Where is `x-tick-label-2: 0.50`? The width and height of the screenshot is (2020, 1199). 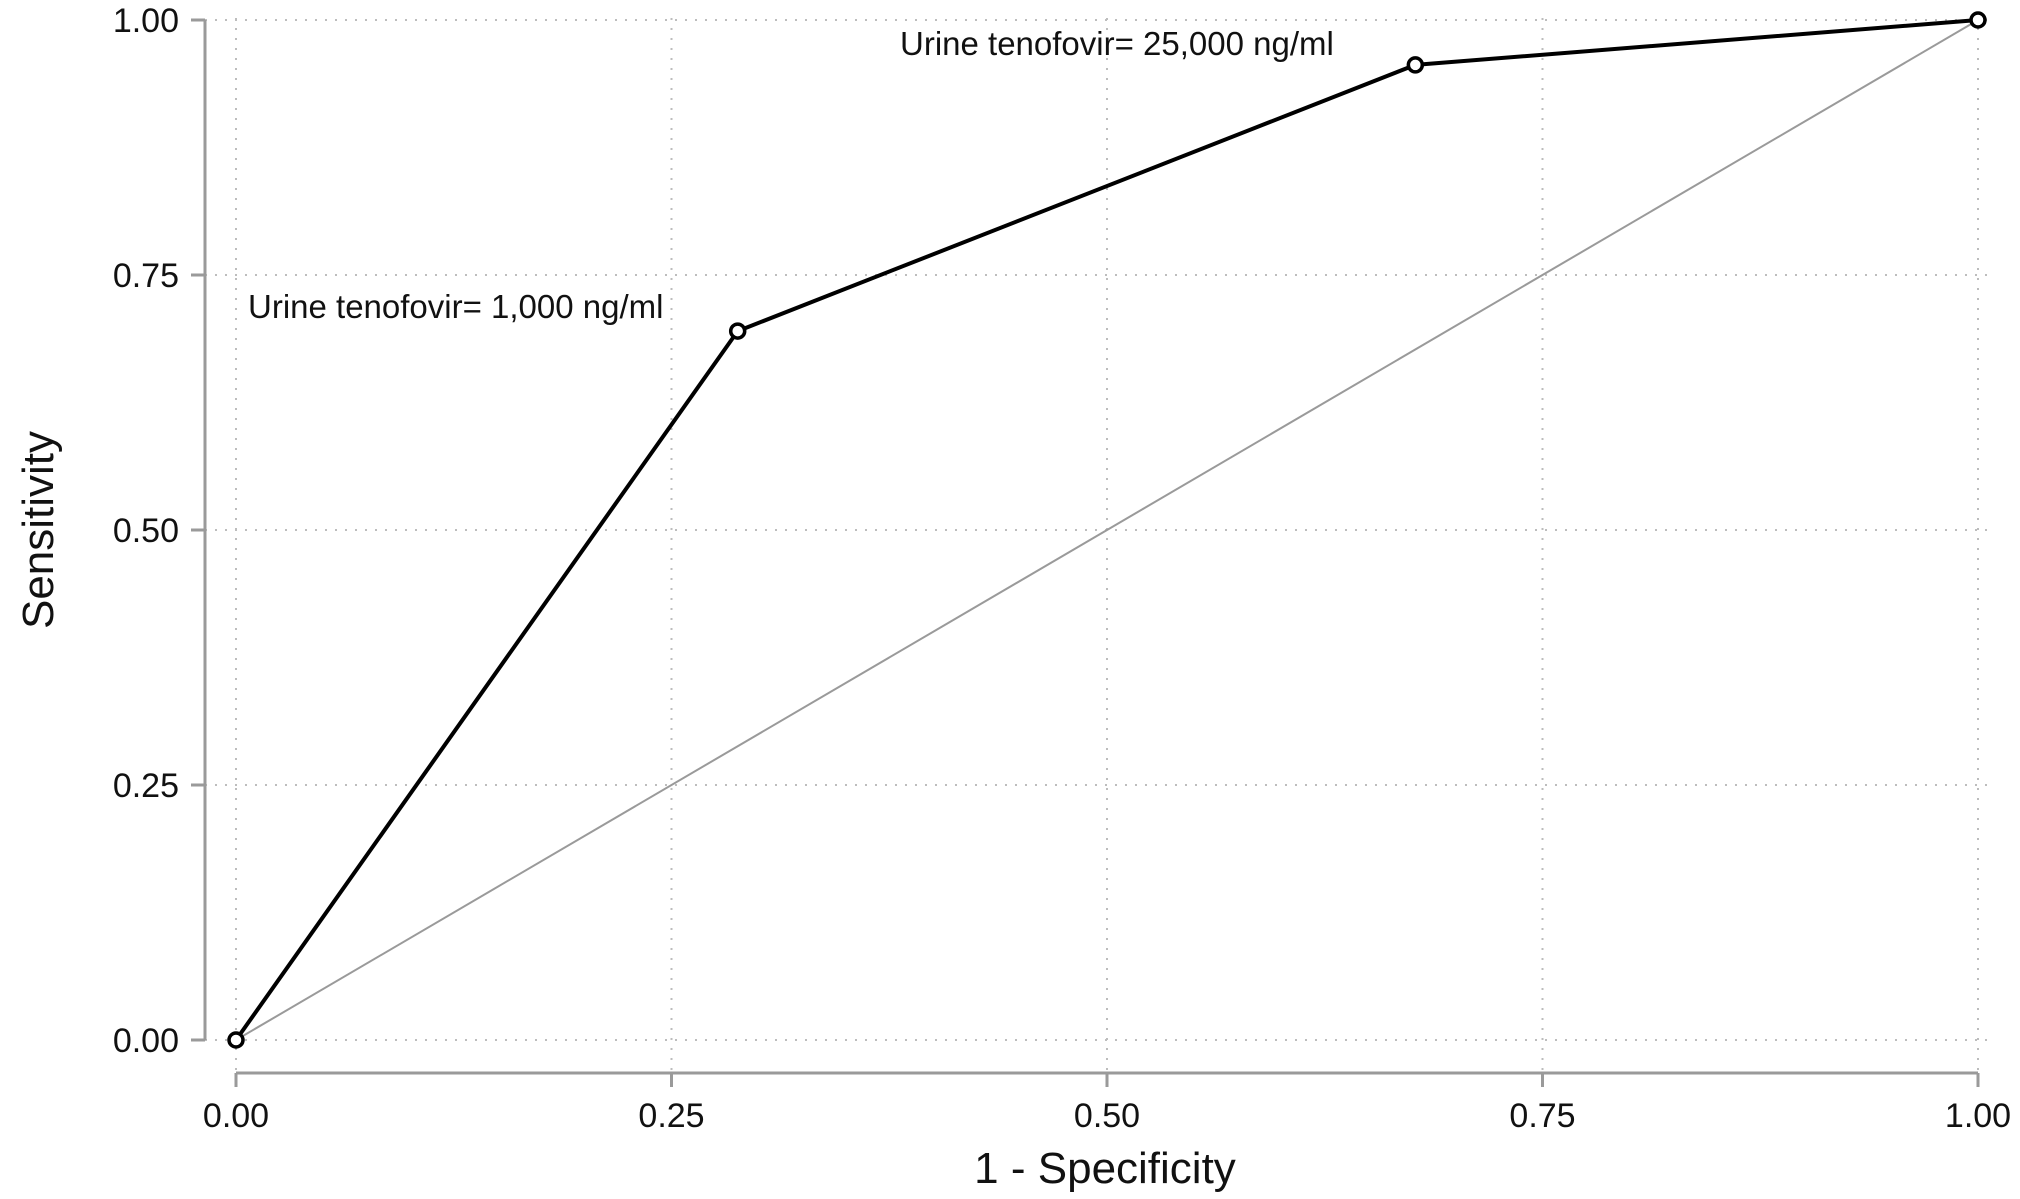 x-tick-label-2: 0.50 is located at coordinates (1107, 1116).